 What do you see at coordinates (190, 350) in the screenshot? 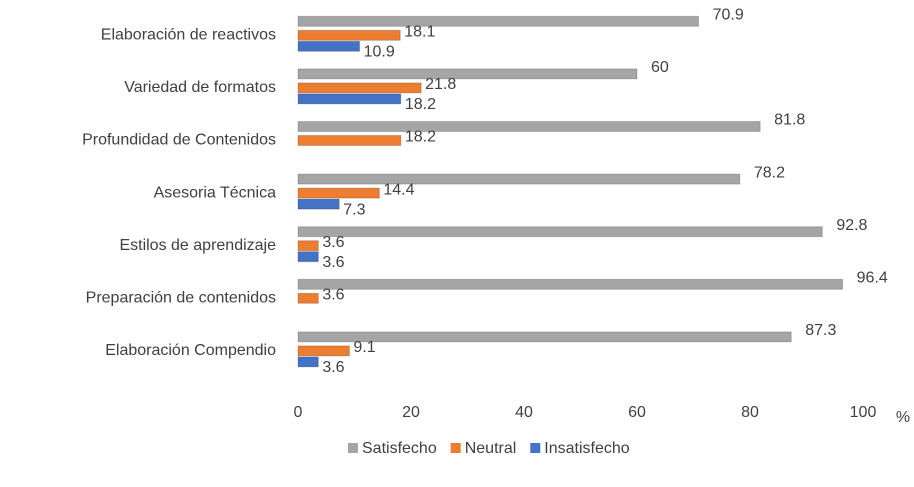
I see `y-tick-label: Elaboración Compendio` at bounding box center [190, 350].